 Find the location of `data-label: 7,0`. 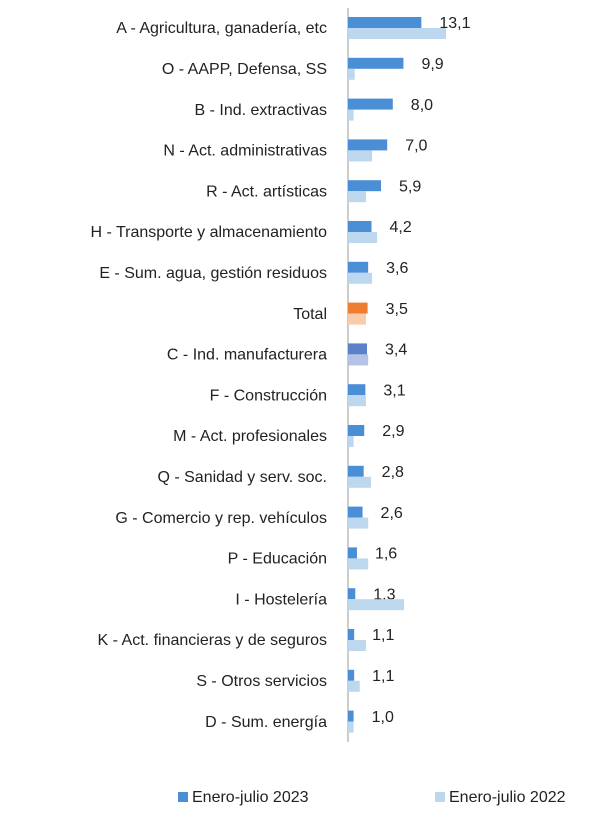

data-label: 7,0 is located at coordinates (416, 146).